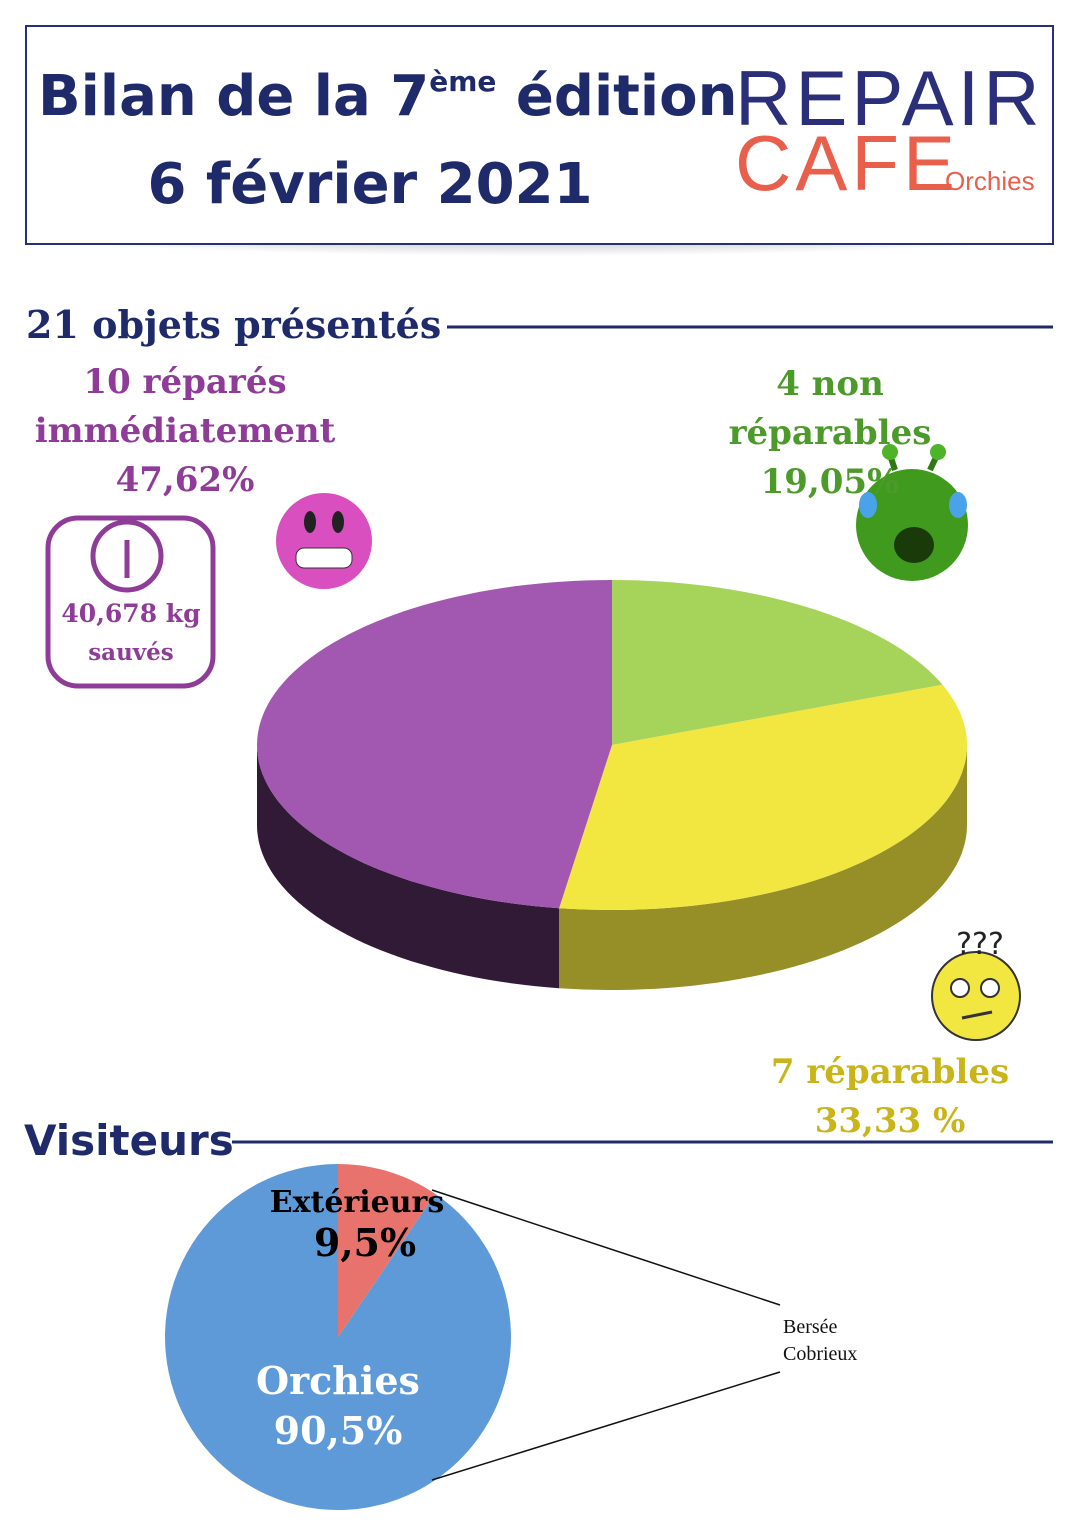 The height and width of the screenshot is (1528, 1080). What do you see at coordinates (820, 1354) in the screenshot?
I see `callout-text: Cobrieux` at bounding box center [820, 1354].